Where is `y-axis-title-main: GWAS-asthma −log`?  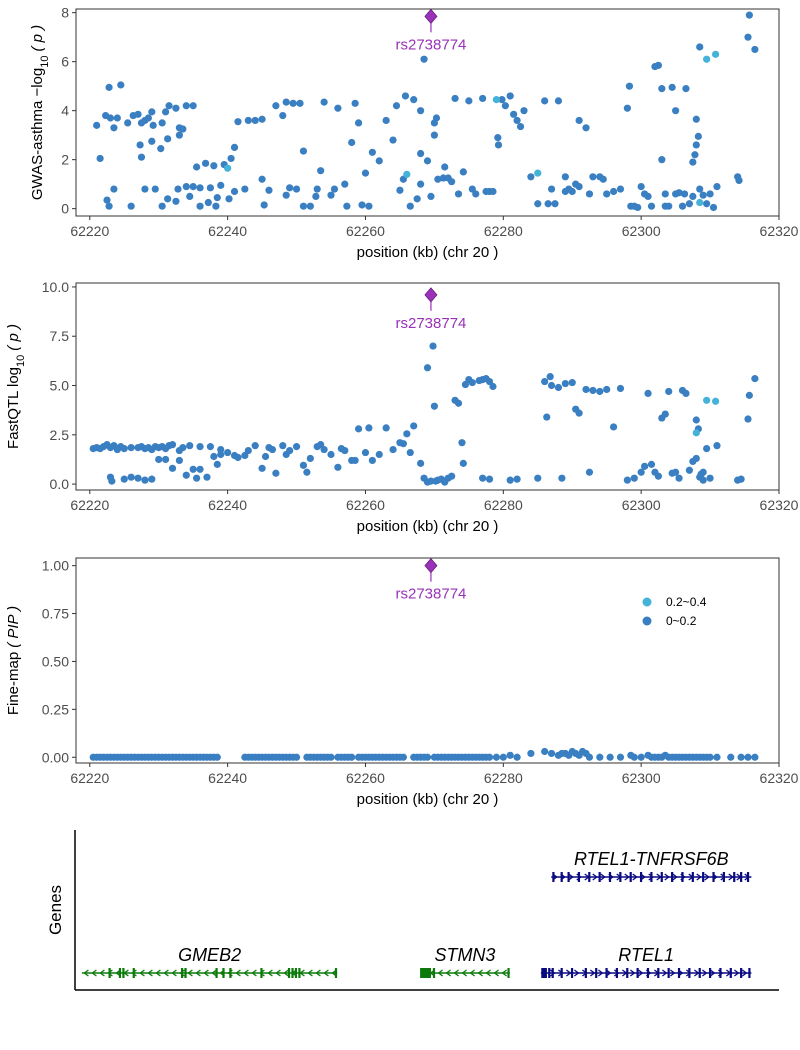 y-axis-title-main: GWAS-asthma −log is located at coordinates (37, 134).